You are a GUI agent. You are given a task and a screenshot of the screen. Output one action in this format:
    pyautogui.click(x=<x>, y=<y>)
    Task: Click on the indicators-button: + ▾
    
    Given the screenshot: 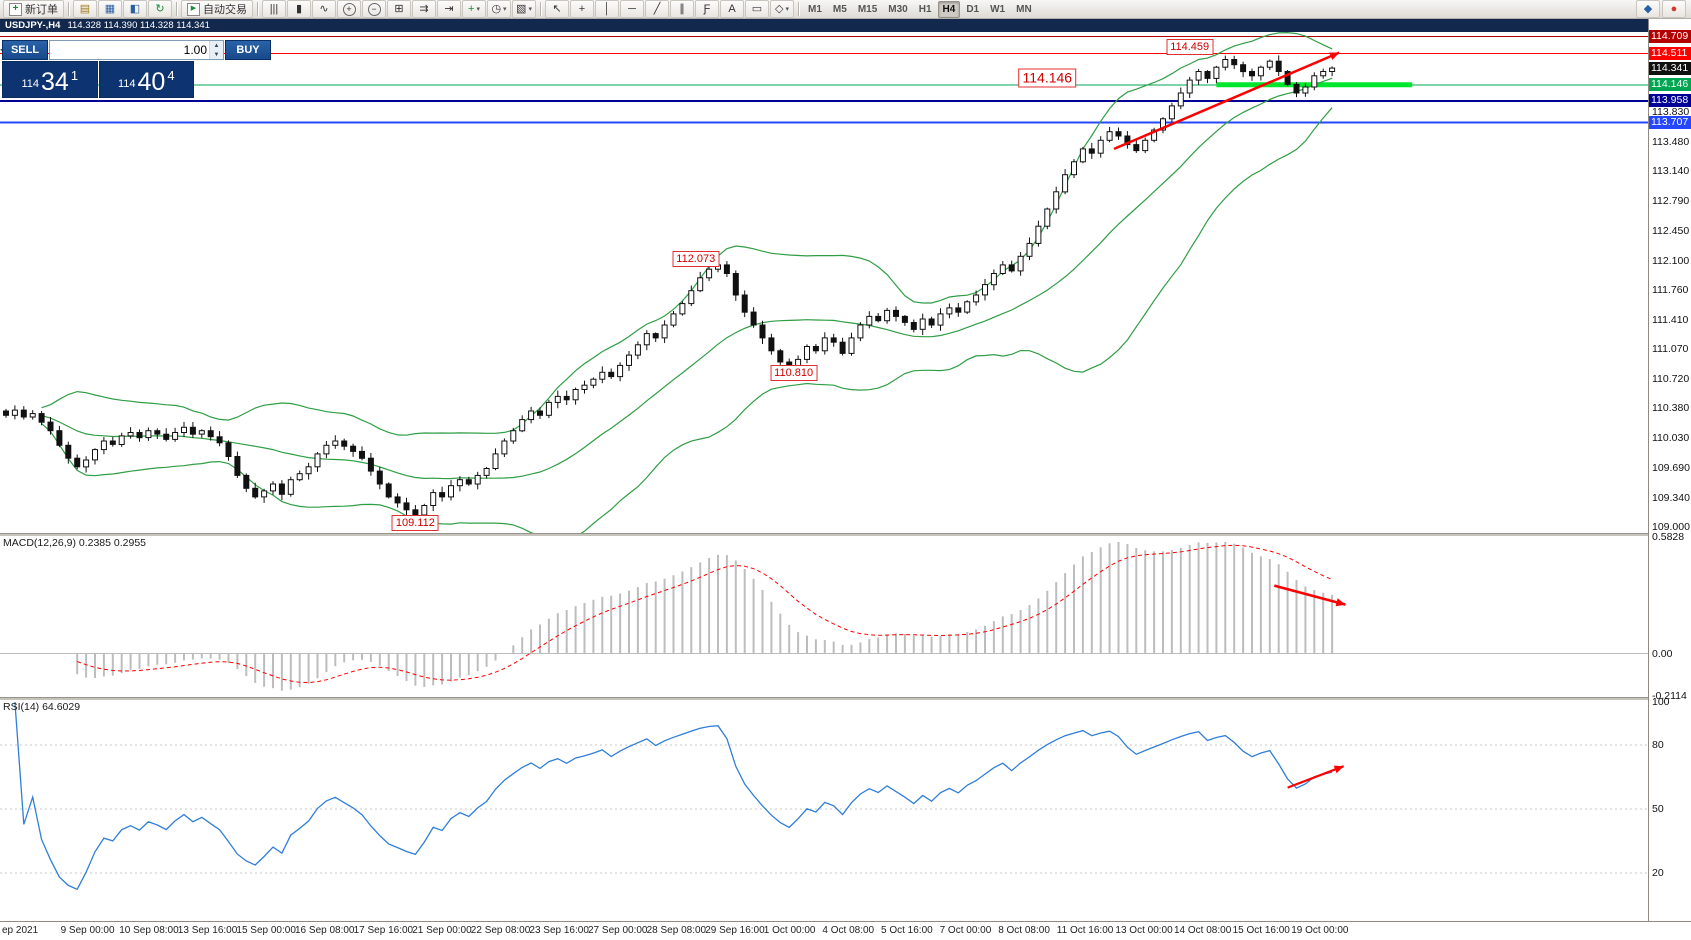 What is the action you would take?
    pyautogui.click(x=474, y=9)
    